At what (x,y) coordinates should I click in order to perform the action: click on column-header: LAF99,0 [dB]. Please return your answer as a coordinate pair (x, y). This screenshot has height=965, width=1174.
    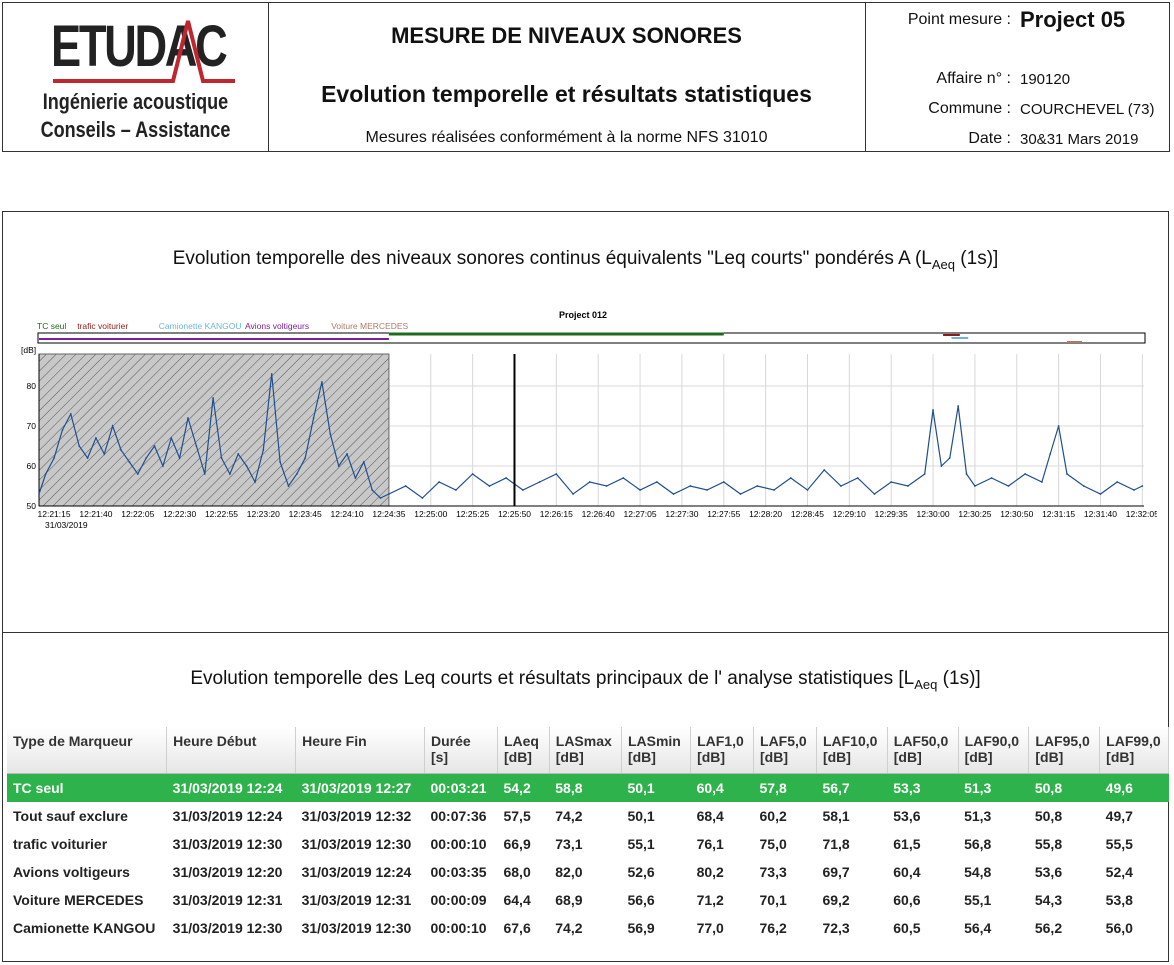
    Looking at the image, I should click on (1134, 750).